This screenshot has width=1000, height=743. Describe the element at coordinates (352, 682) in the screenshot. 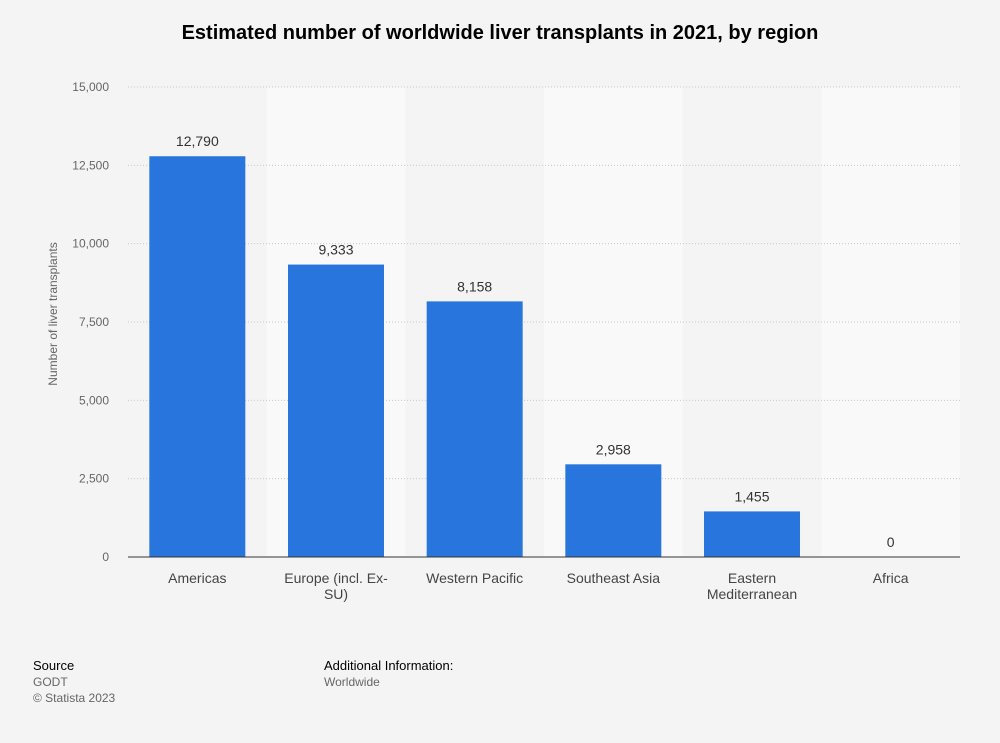

I see `additional-info-value: Worldwide` at that location.